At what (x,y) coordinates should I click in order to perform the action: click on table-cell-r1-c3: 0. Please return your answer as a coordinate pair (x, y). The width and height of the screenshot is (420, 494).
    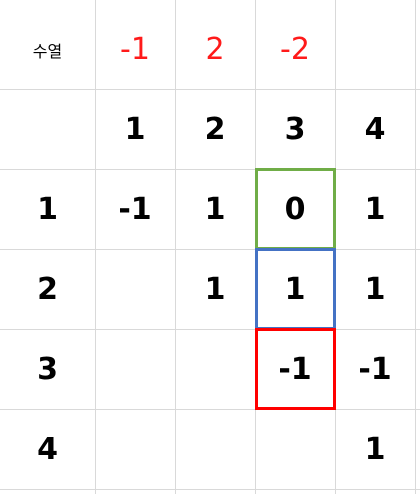
    Looking at the image, I should click on (295, 209).